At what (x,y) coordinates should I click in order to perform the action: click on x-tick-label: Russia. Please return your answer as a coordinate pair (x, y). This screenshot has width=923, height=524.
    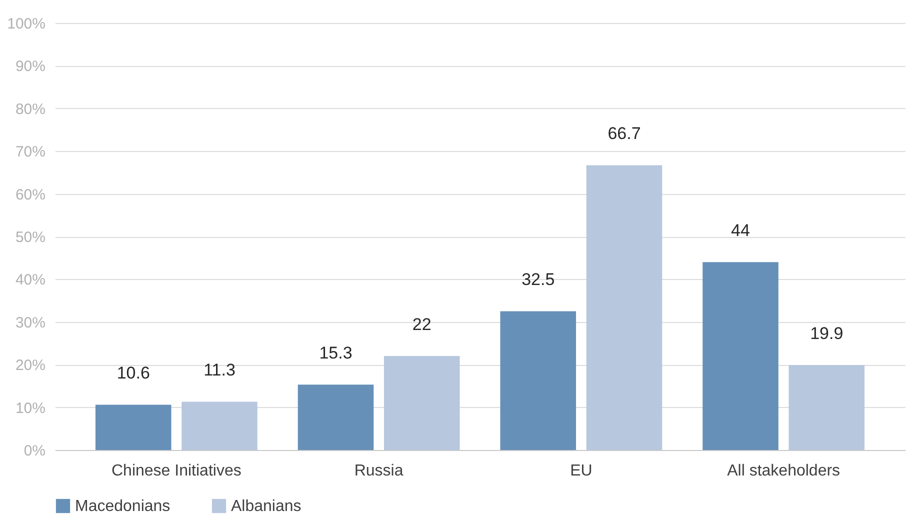
    Looking at the image, I should click on (379, 471).